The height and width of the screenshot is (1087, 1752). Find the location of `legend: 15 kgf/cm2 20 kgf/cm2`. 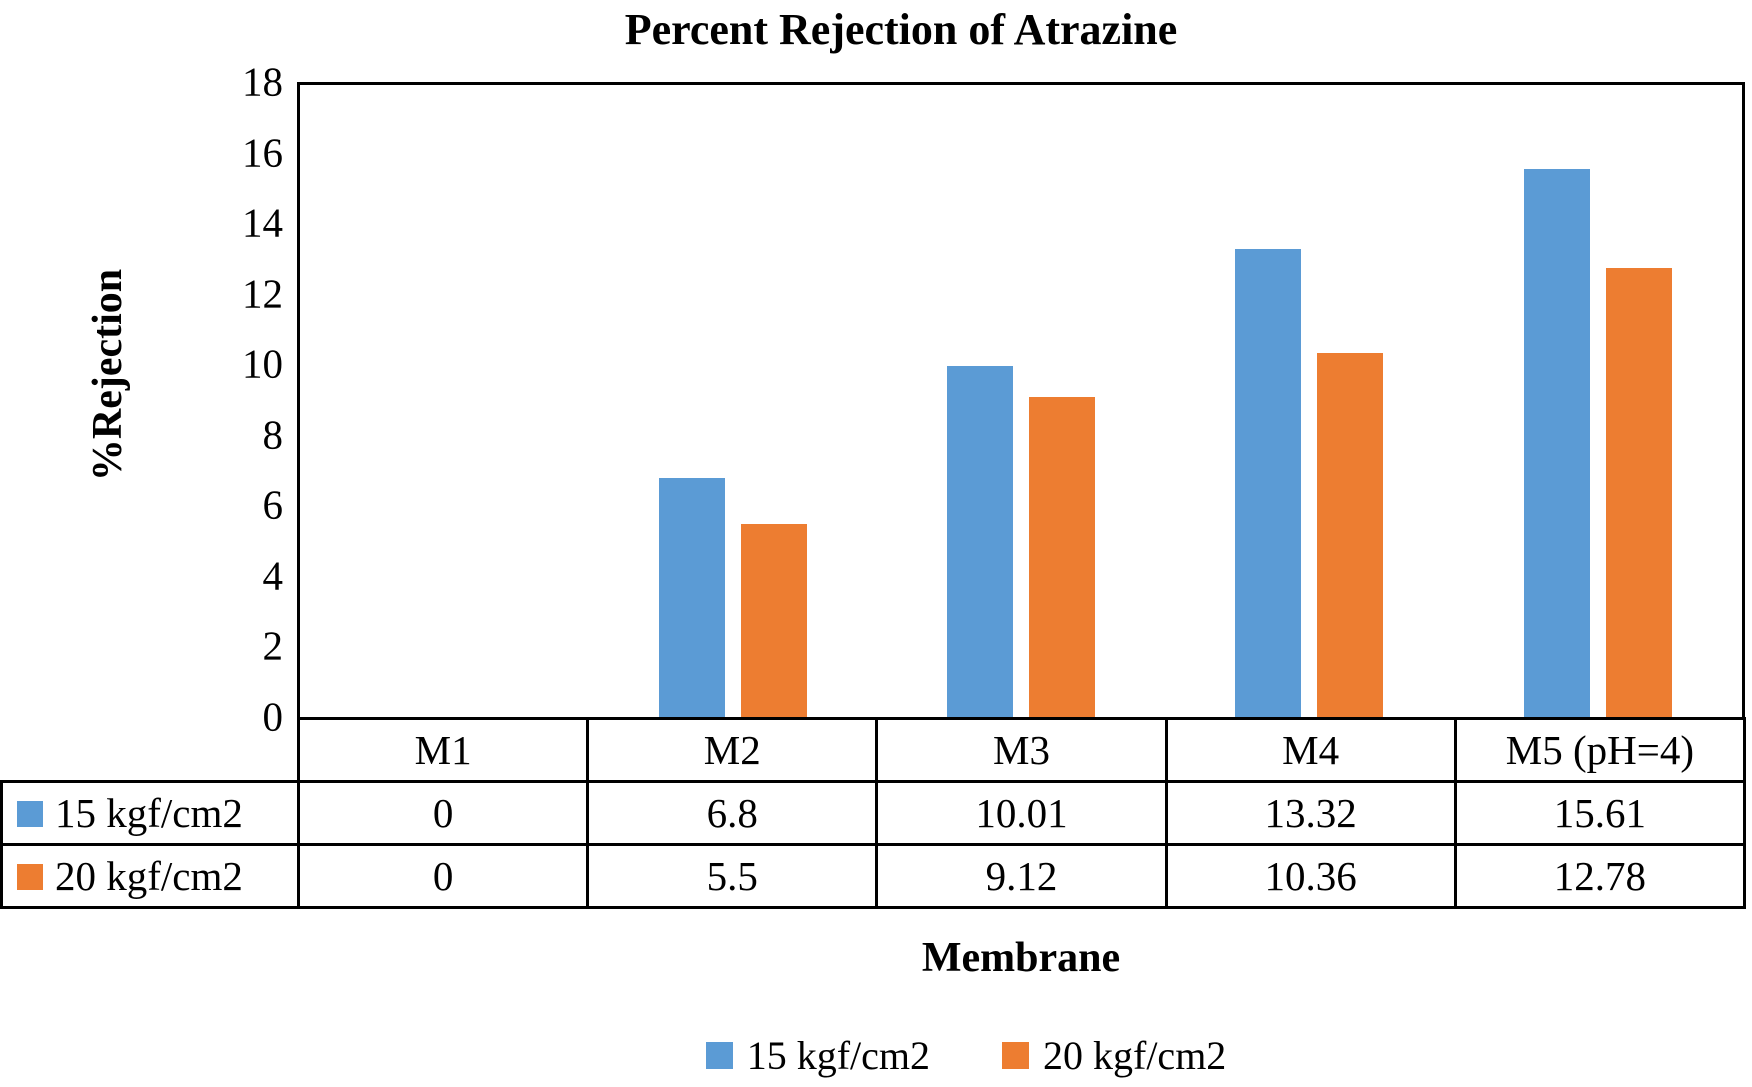

legend: 15 kgf/cm2 20 kgf/cm2 is located at coordinates (966, 1055).